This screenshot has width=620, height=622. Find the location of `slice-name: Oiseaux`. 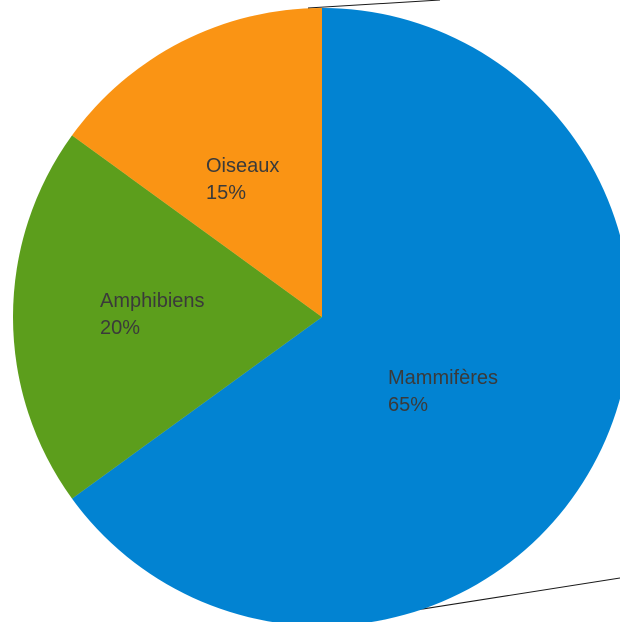

slice-name: Oiseaux is located at coordinates (242, 166).